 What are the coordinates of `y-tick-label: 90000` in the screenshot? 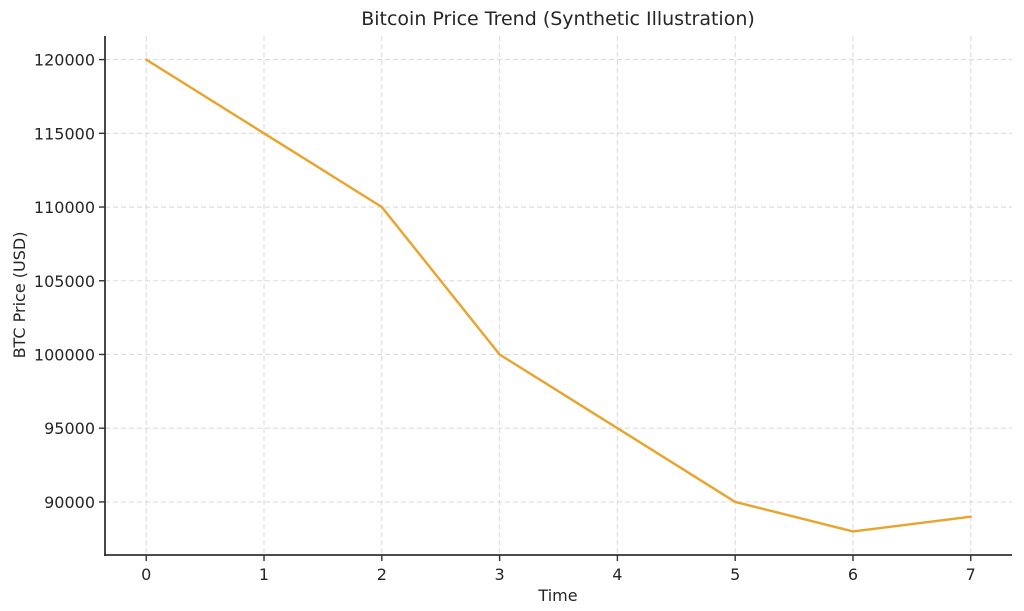 It's located at (69, 502).